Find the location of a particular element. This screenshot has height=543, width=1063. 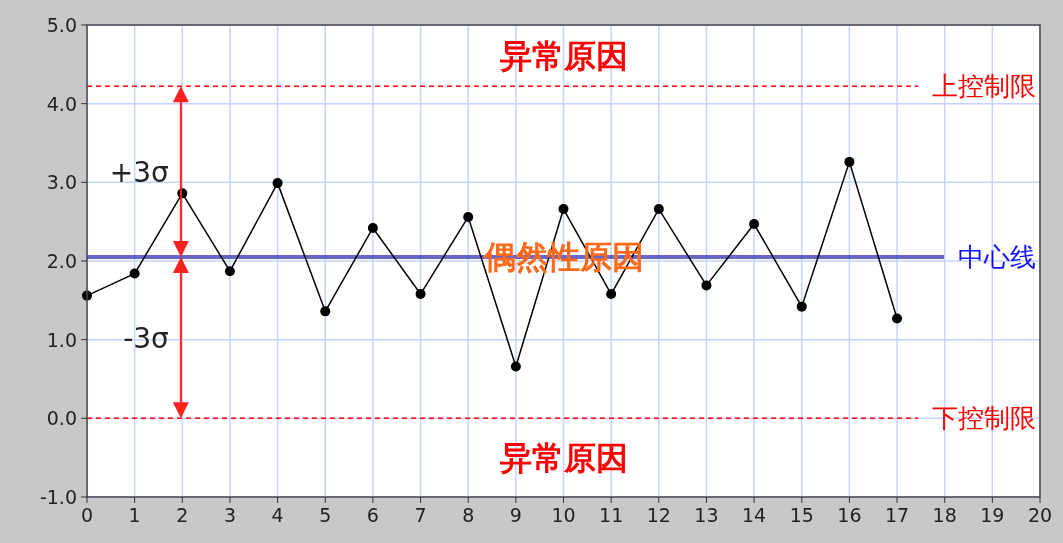

annotation: -3σ is located at coordinates (146, 338).